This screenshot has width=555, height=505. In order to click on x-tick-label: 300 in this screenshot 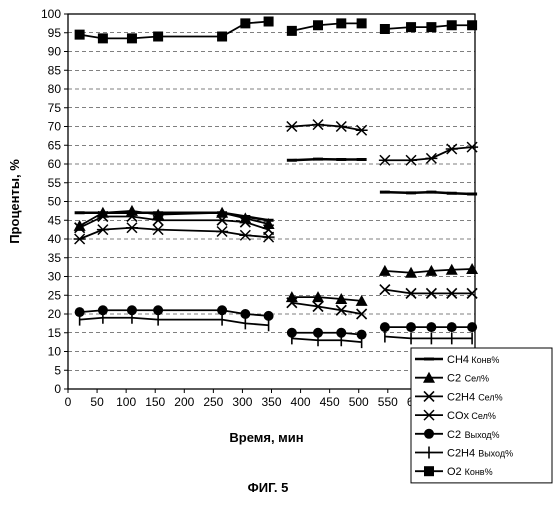, I will do `click(242, 402)`.